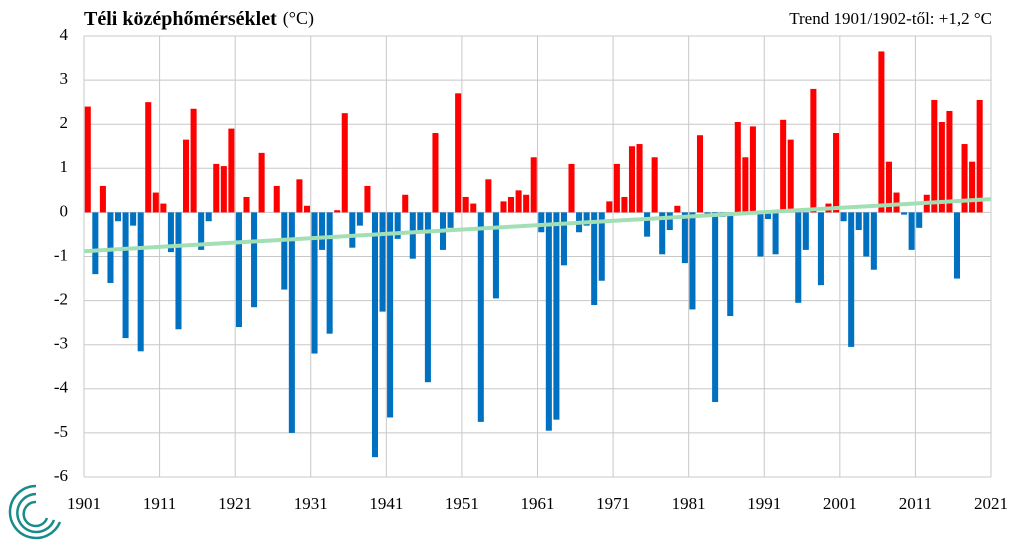 The width and height of the screenshot is (1021, 548). I want to click on unit: (°C), so click(298, 18).